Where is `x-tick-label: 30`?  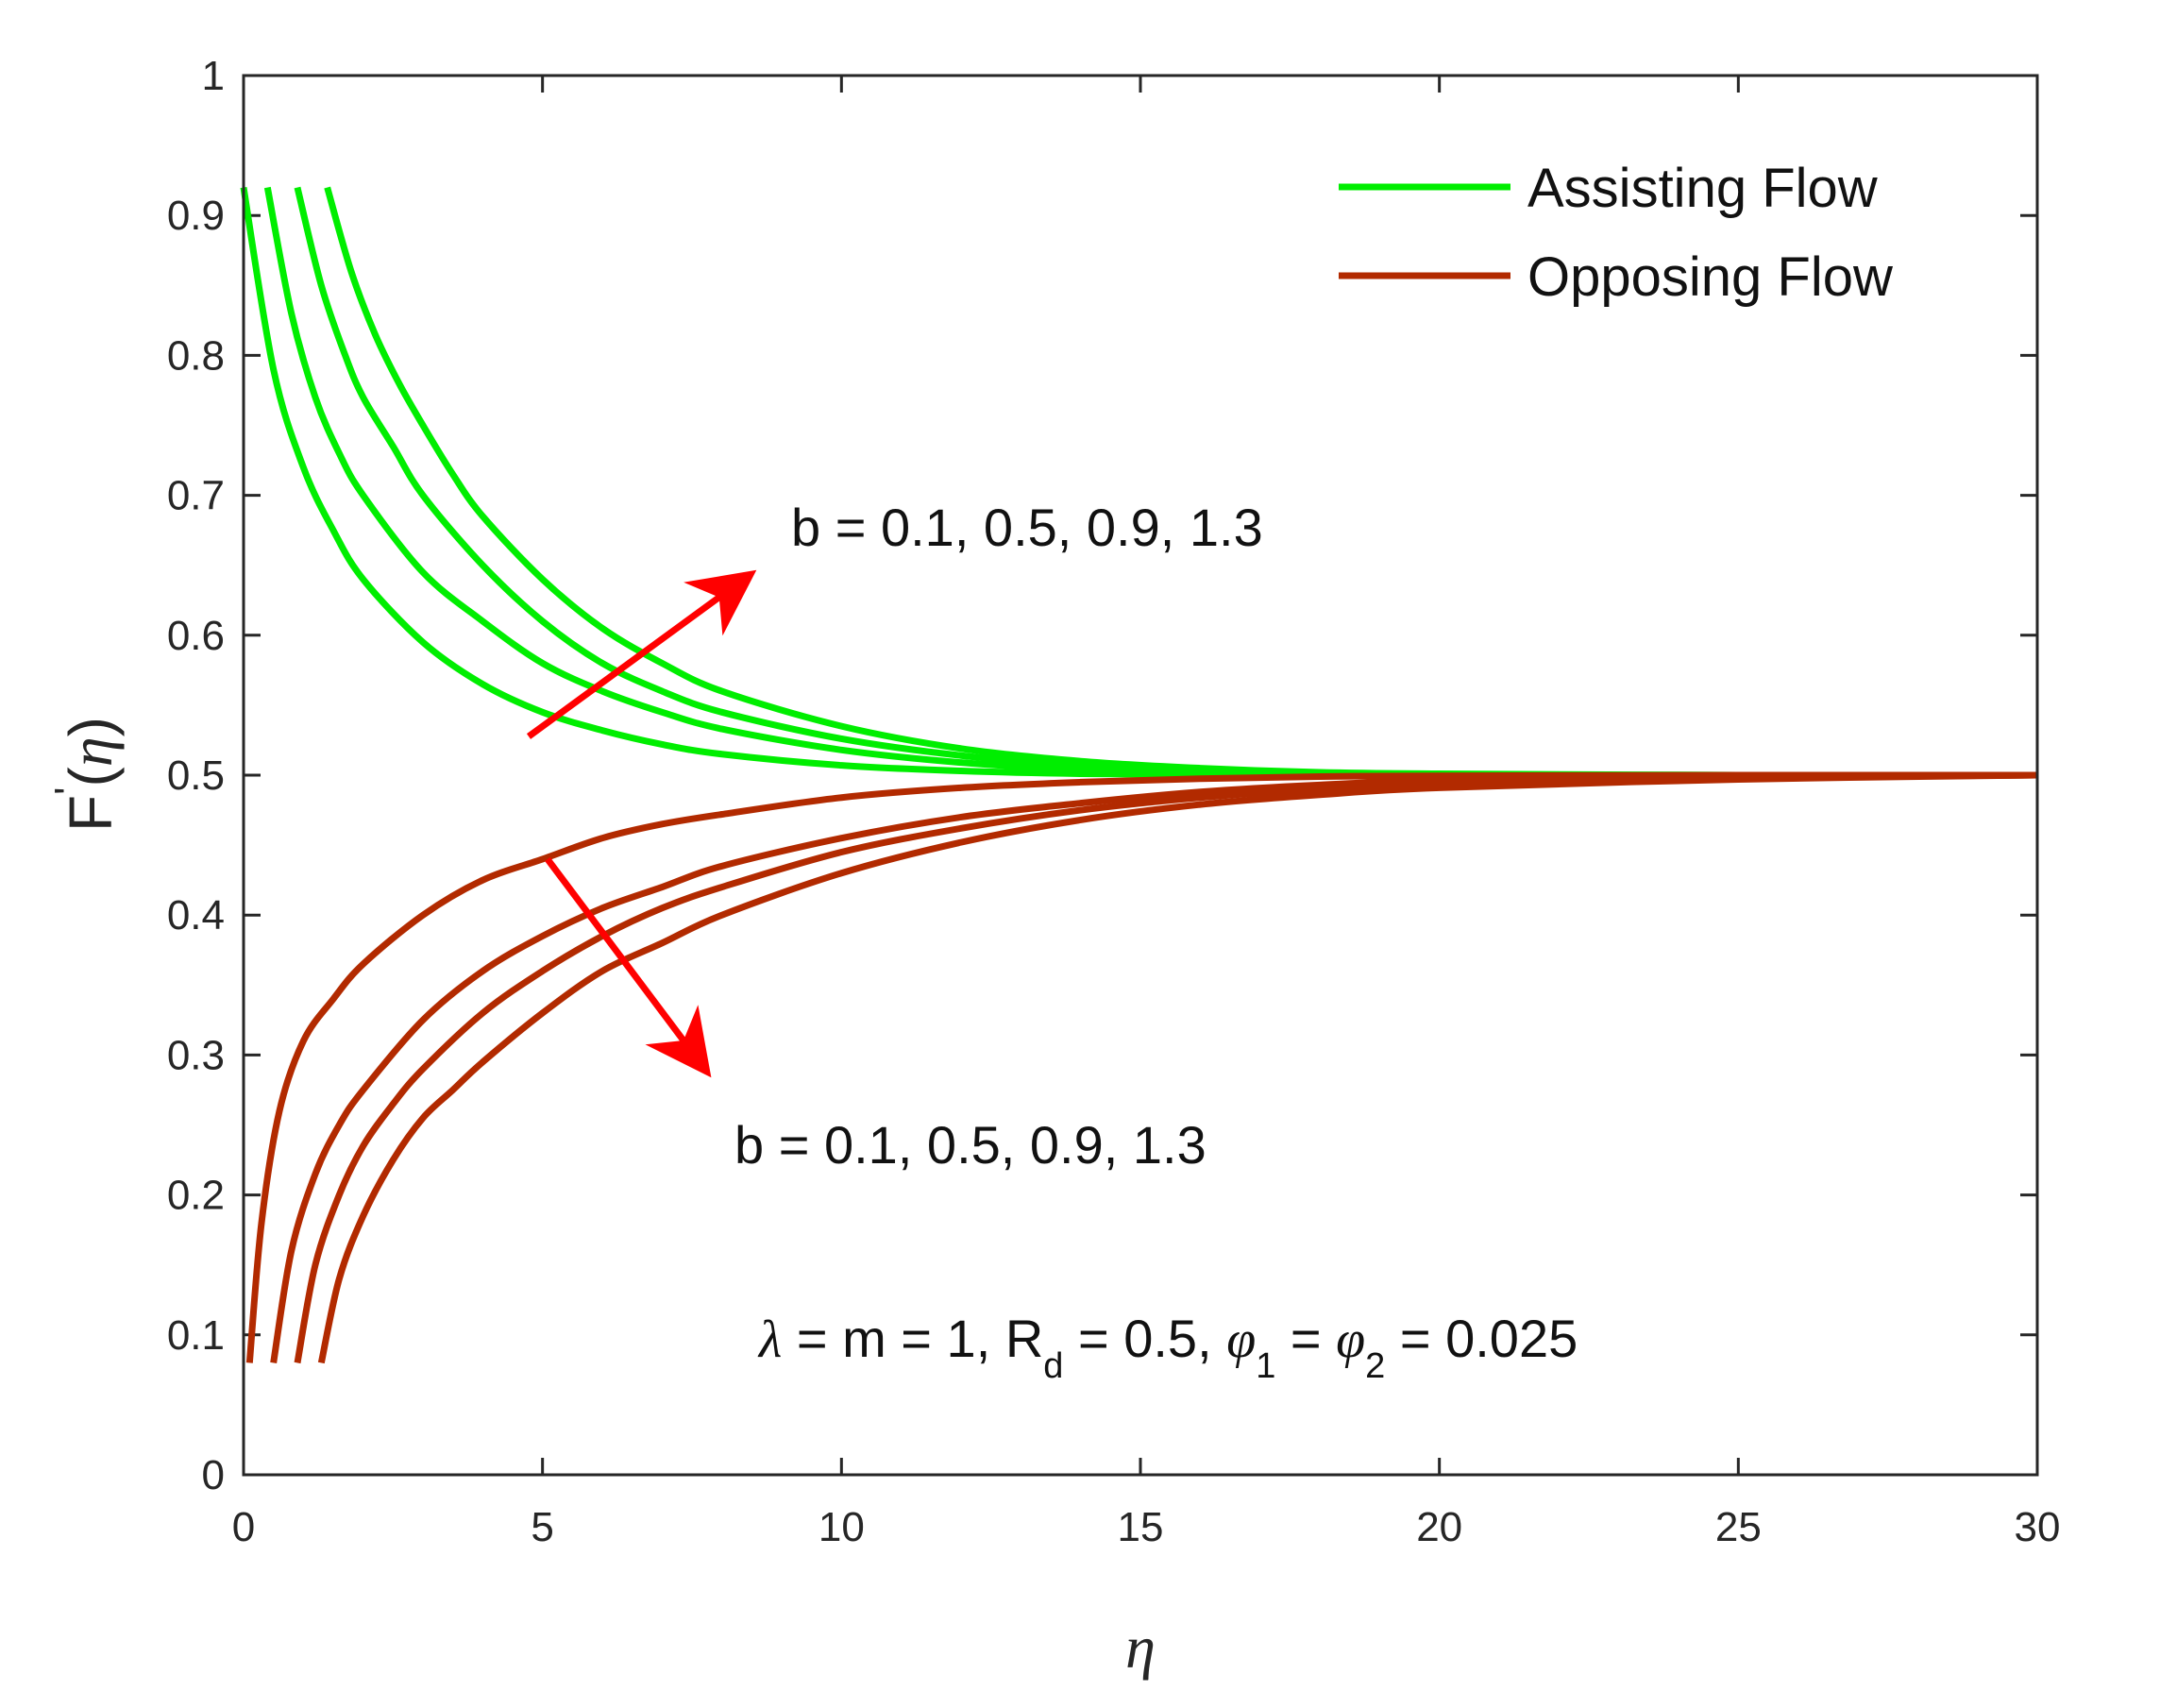 x-tick-label: 30 is located at coordinates (2038, 1527).